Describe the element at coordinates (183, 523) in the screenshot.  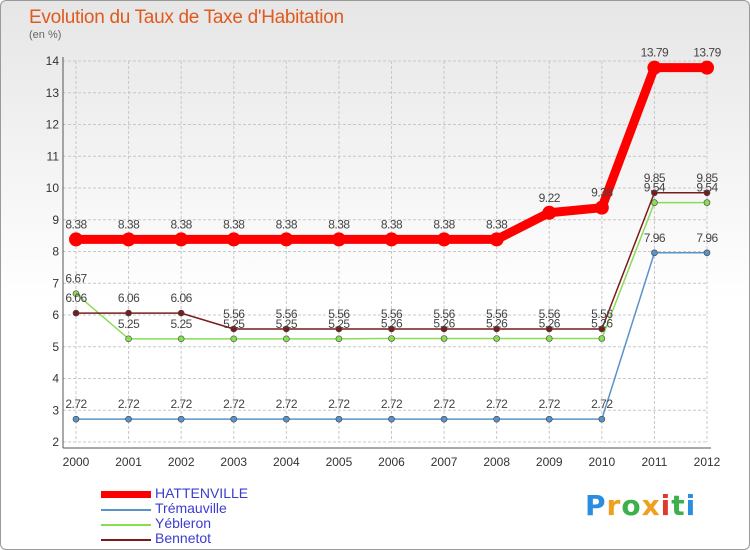
I see `legend-label: Yébleron` at that location.